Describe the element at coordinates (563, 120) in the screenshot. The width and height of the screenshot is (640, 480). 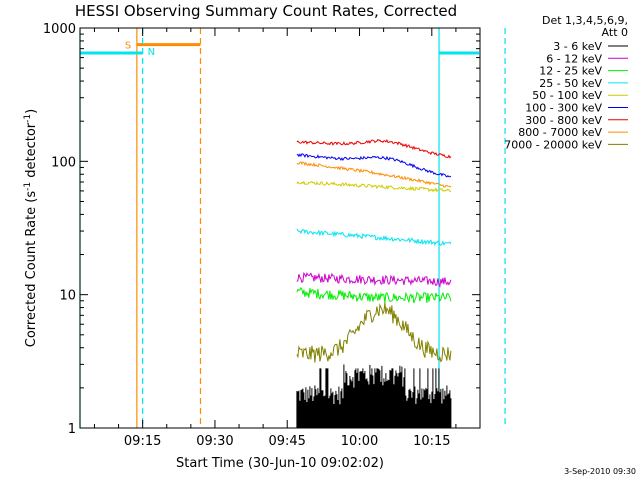
I see `legend-label: 300 - 800 keV` at that location.